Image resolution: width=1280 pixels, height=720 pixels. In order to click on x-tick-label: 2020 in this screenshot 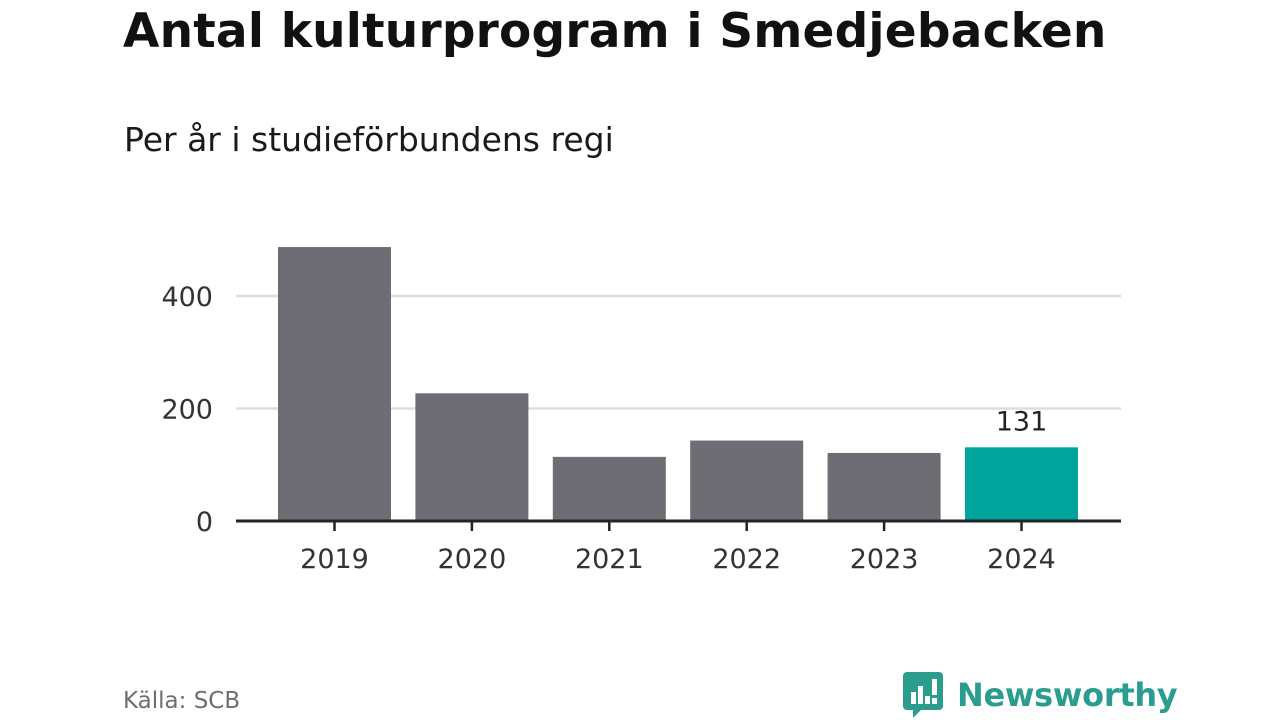, I will do `click(472, 559)`.